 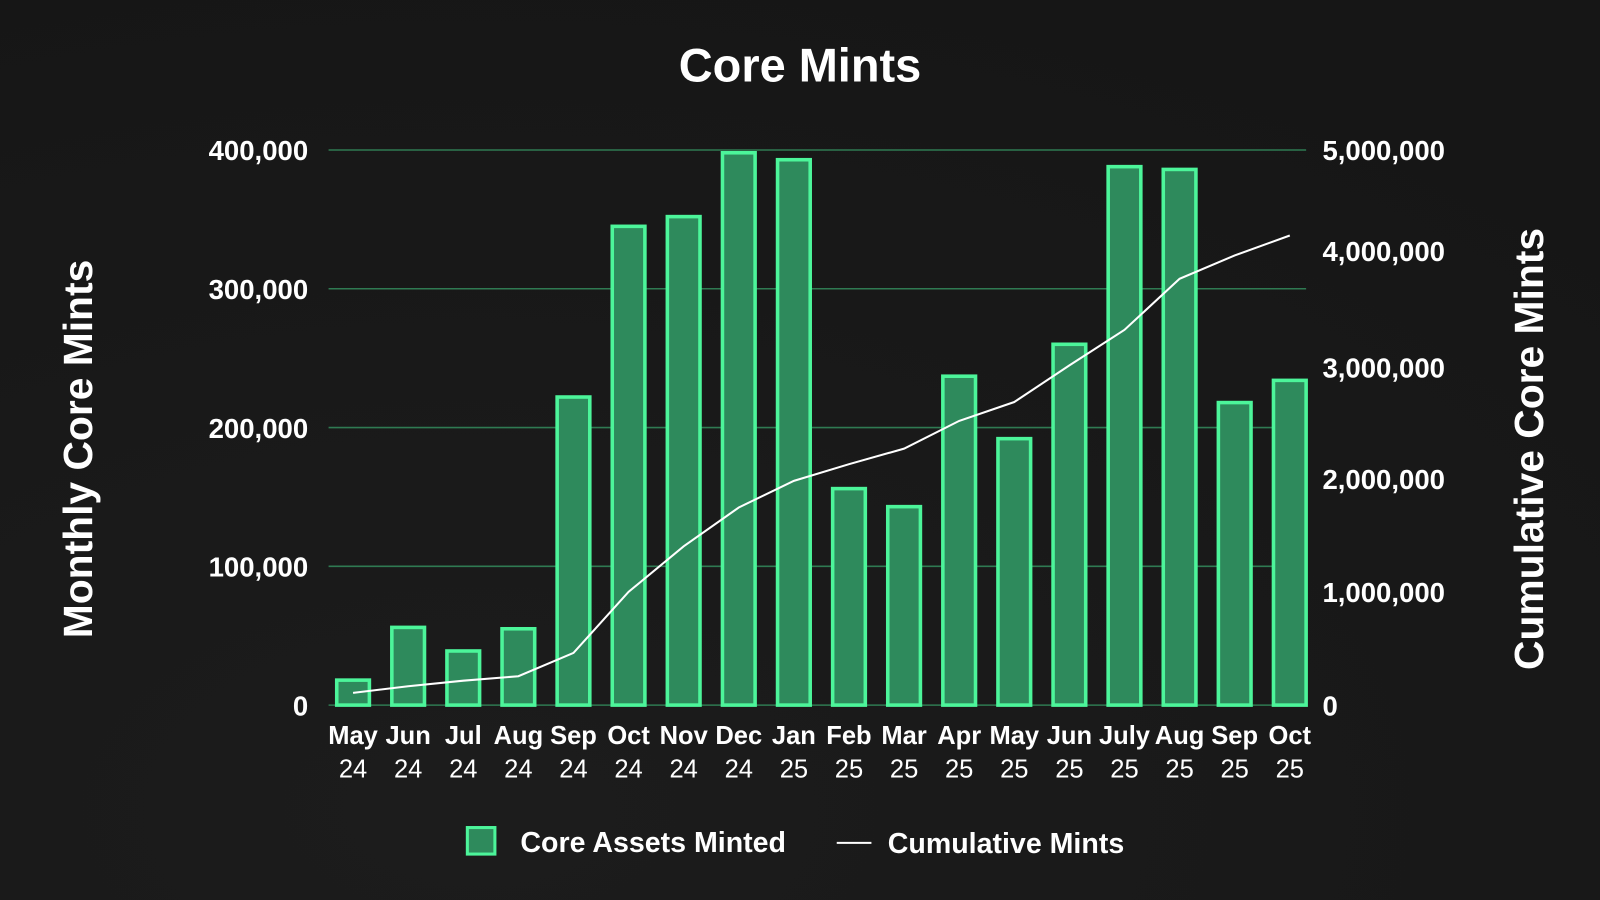 I want to click on x-tick-month: Mar, so click(x=903, y=736).